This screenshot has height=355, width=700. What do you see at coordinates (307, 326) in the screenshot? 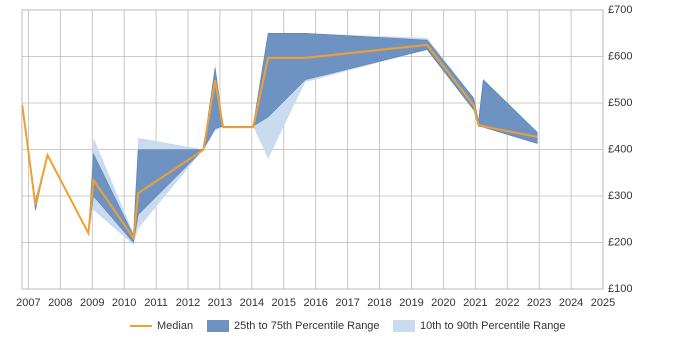
I see `legend-label: 25th to 75th Percentile Range` at bounding box center [307, 326].